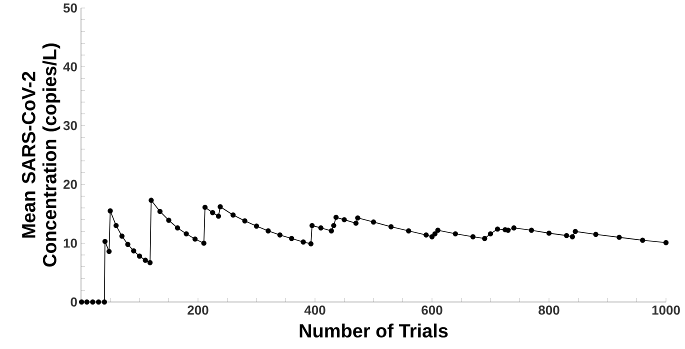 Image resolution: width=685 pixels, height=349 pixels. I want to click on x-tick-label: 600, so click(432, 310).